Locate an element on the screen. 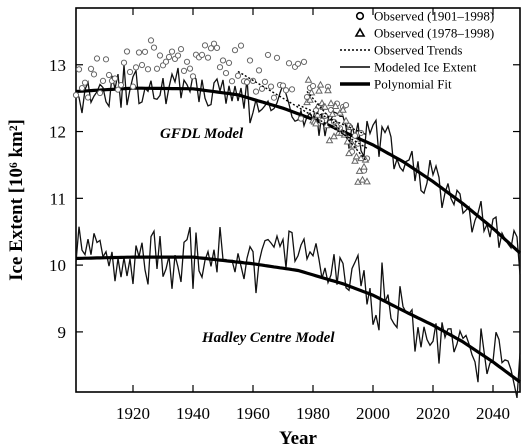  legend-circle-marker is located at coordinates (360, 16).